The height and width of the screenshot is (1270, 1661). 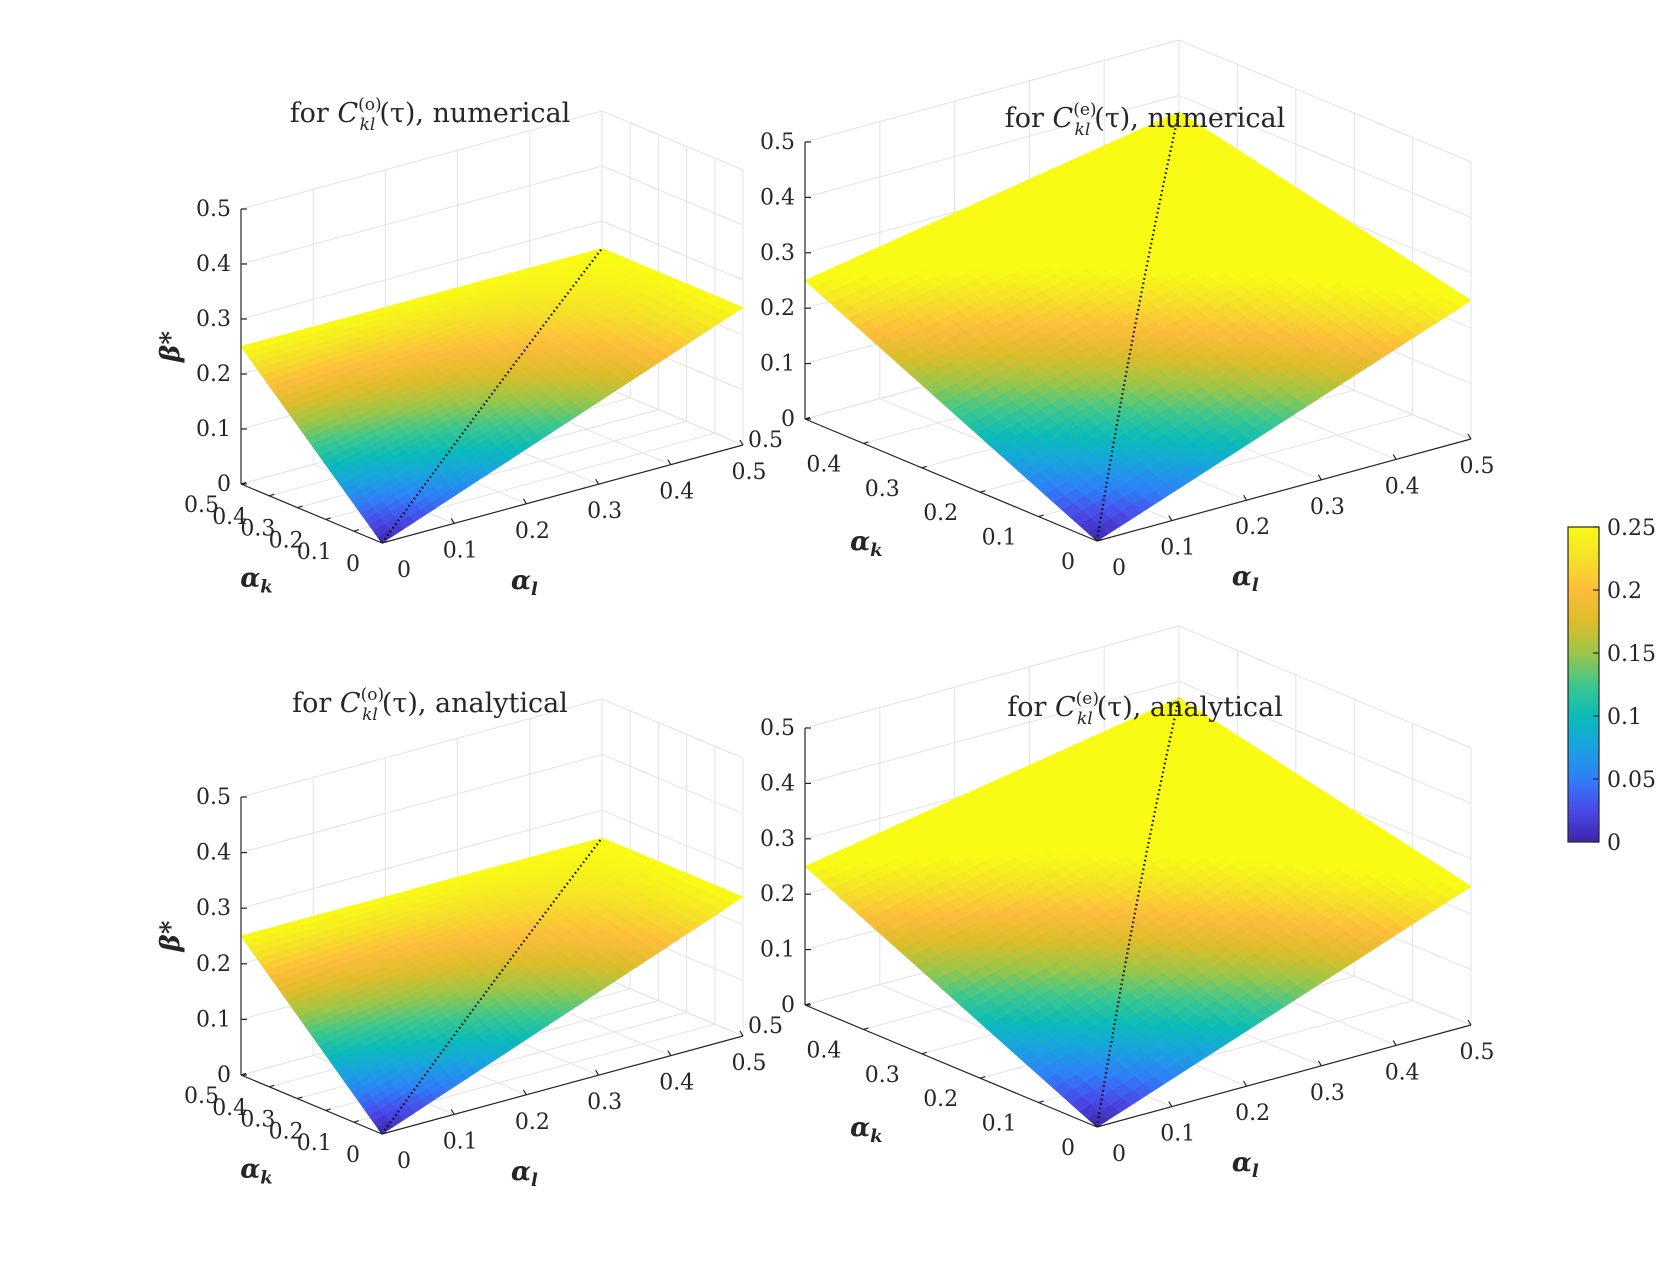 I want to click on z-axis-label: β*, so click(x=171, y=347).